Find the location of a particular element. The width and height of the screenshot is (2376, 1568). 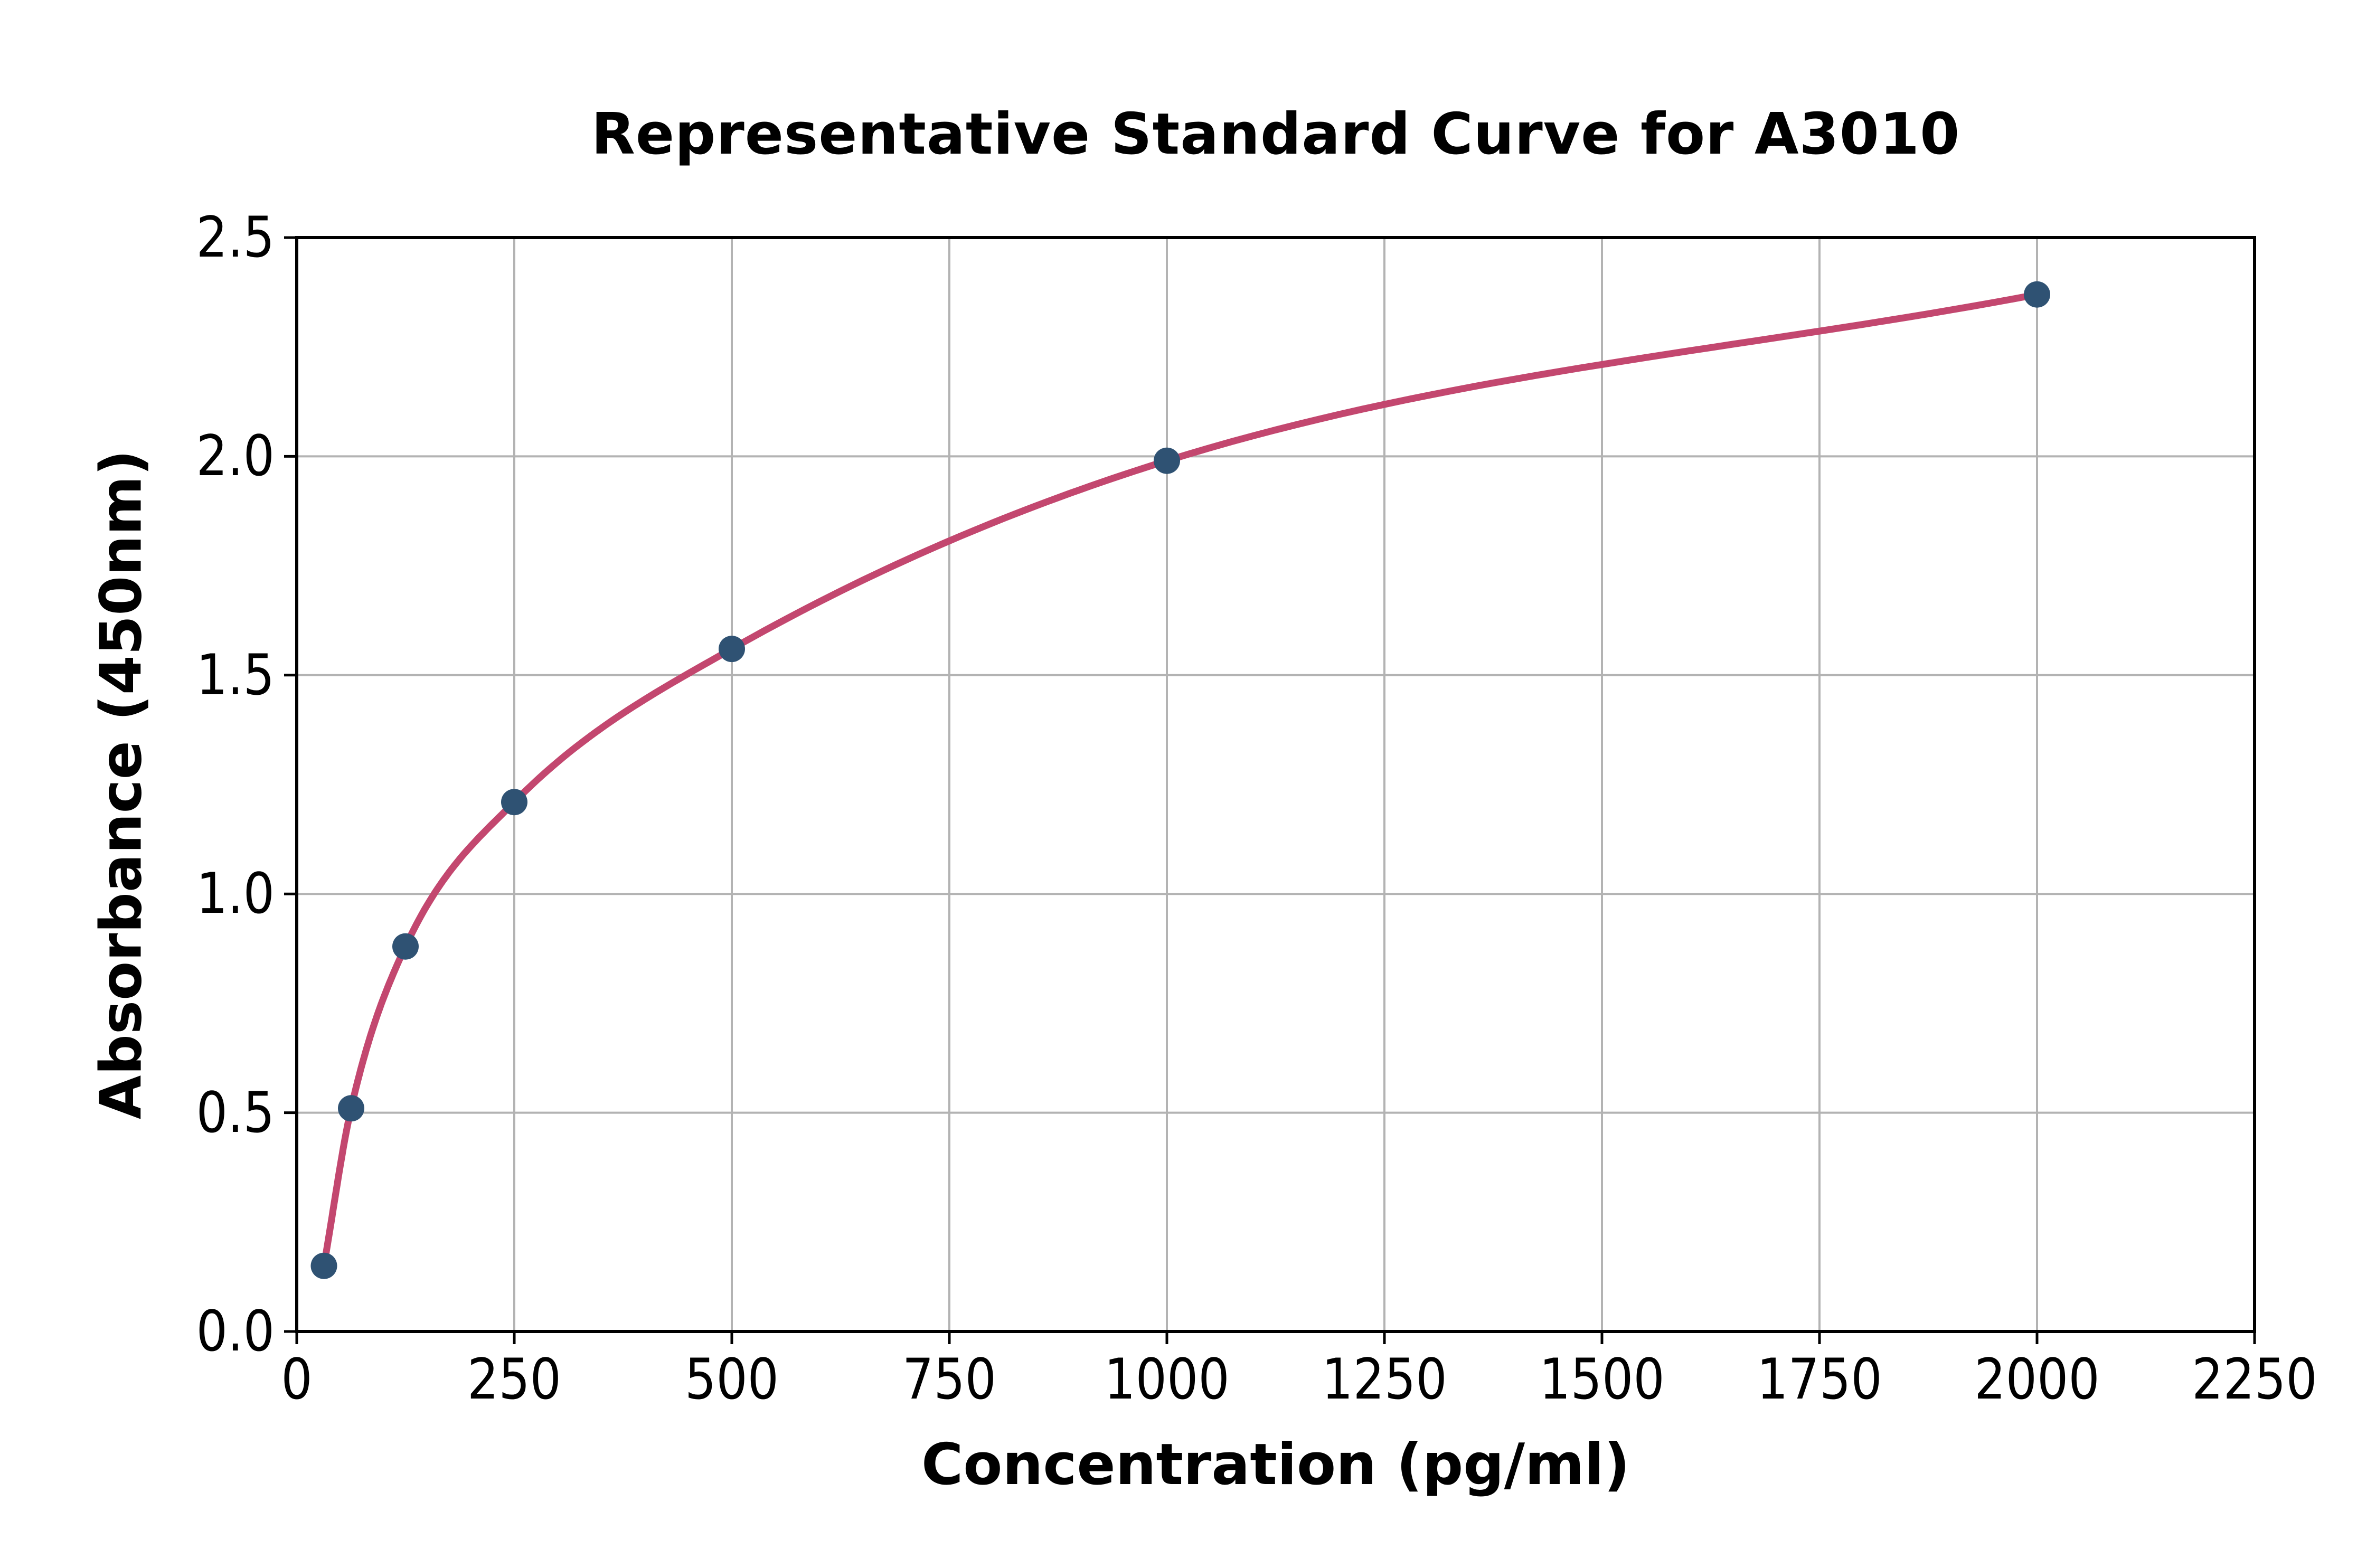

y-axis-label: Absorbance (450nm) is located at coordinates (122, 784).